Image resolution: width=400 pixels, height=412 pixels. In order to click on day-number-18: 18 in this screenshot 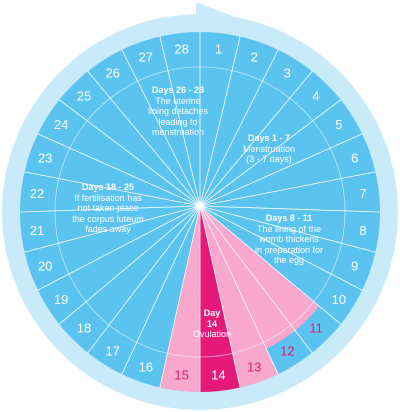, I will do `click(84, 328)`.